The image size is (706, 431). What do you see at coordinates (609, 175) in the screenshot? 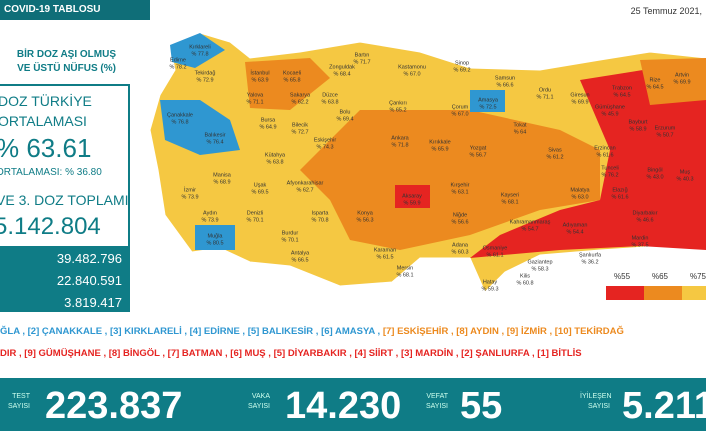
I see `province-value: % 76.2` at bounding box center [609, 175].